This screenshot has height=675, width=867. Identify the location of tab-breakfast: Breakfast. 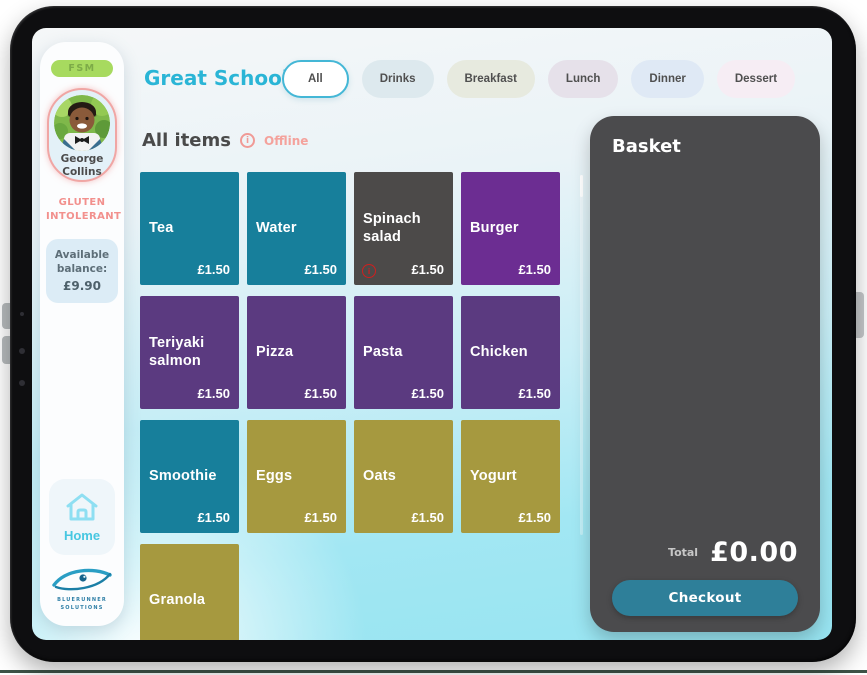
(490, 79).